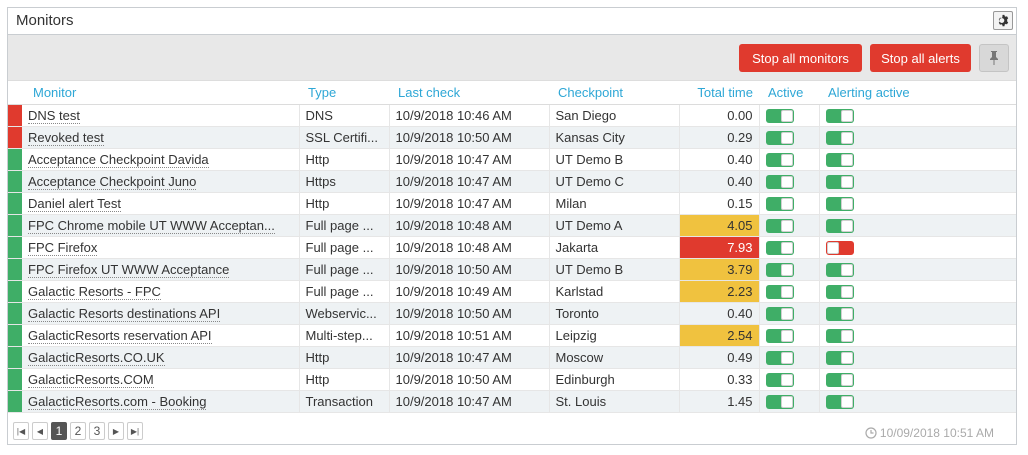 The height and width of the screenshot is (455, 1028). I want to click on monitor-name-link: Galactic Resorts - FPC, so click(94, 291).